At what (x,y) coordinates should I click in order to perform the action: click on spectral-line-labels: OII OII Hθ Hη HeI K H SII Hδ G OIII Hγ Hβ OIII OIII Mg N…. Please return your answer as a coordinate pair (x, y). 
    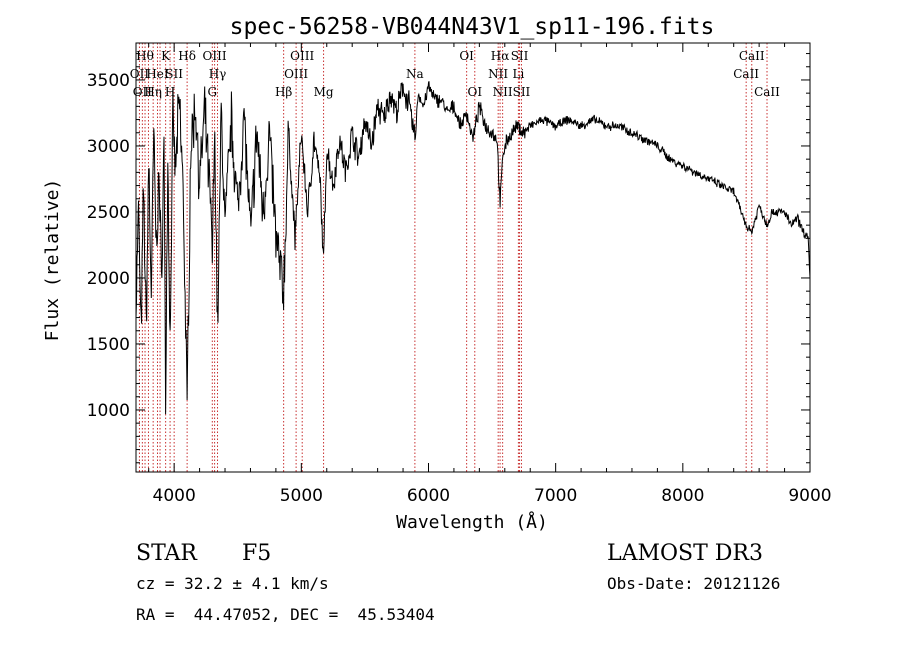
    Looking at the image, I should click on (455, 74).